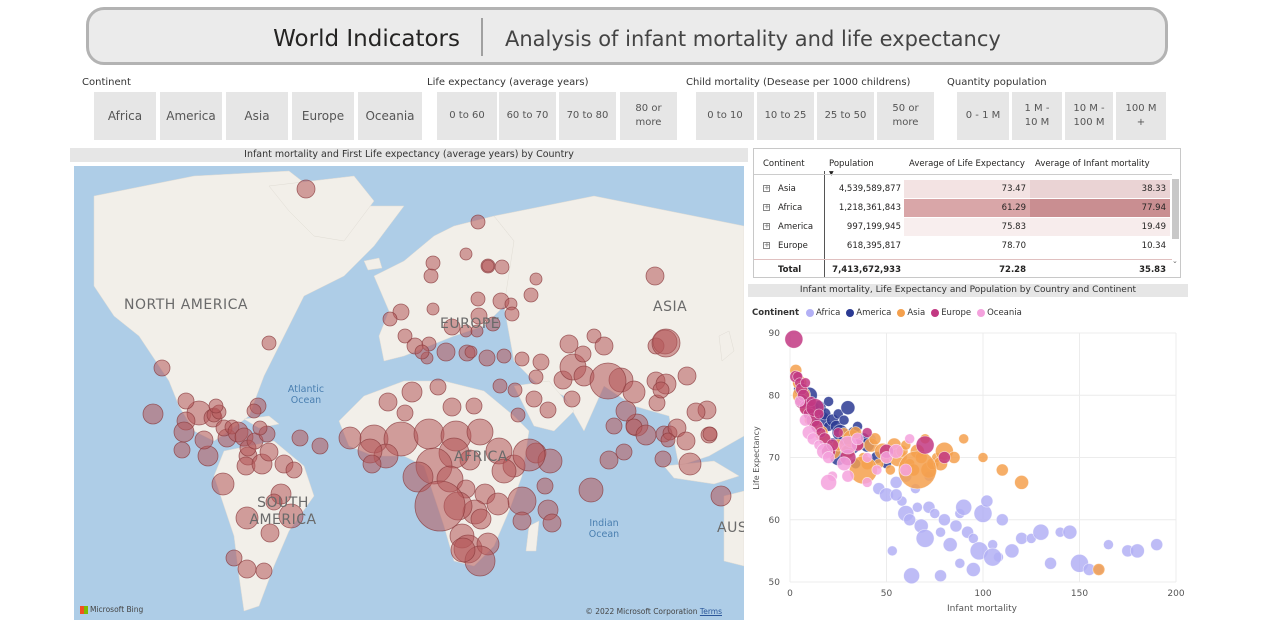  Describe the element at coordinates (963, 208) in the screenshot. I see `table-row: + Africa 1,218,361,843 61.29 77.94` at that location.